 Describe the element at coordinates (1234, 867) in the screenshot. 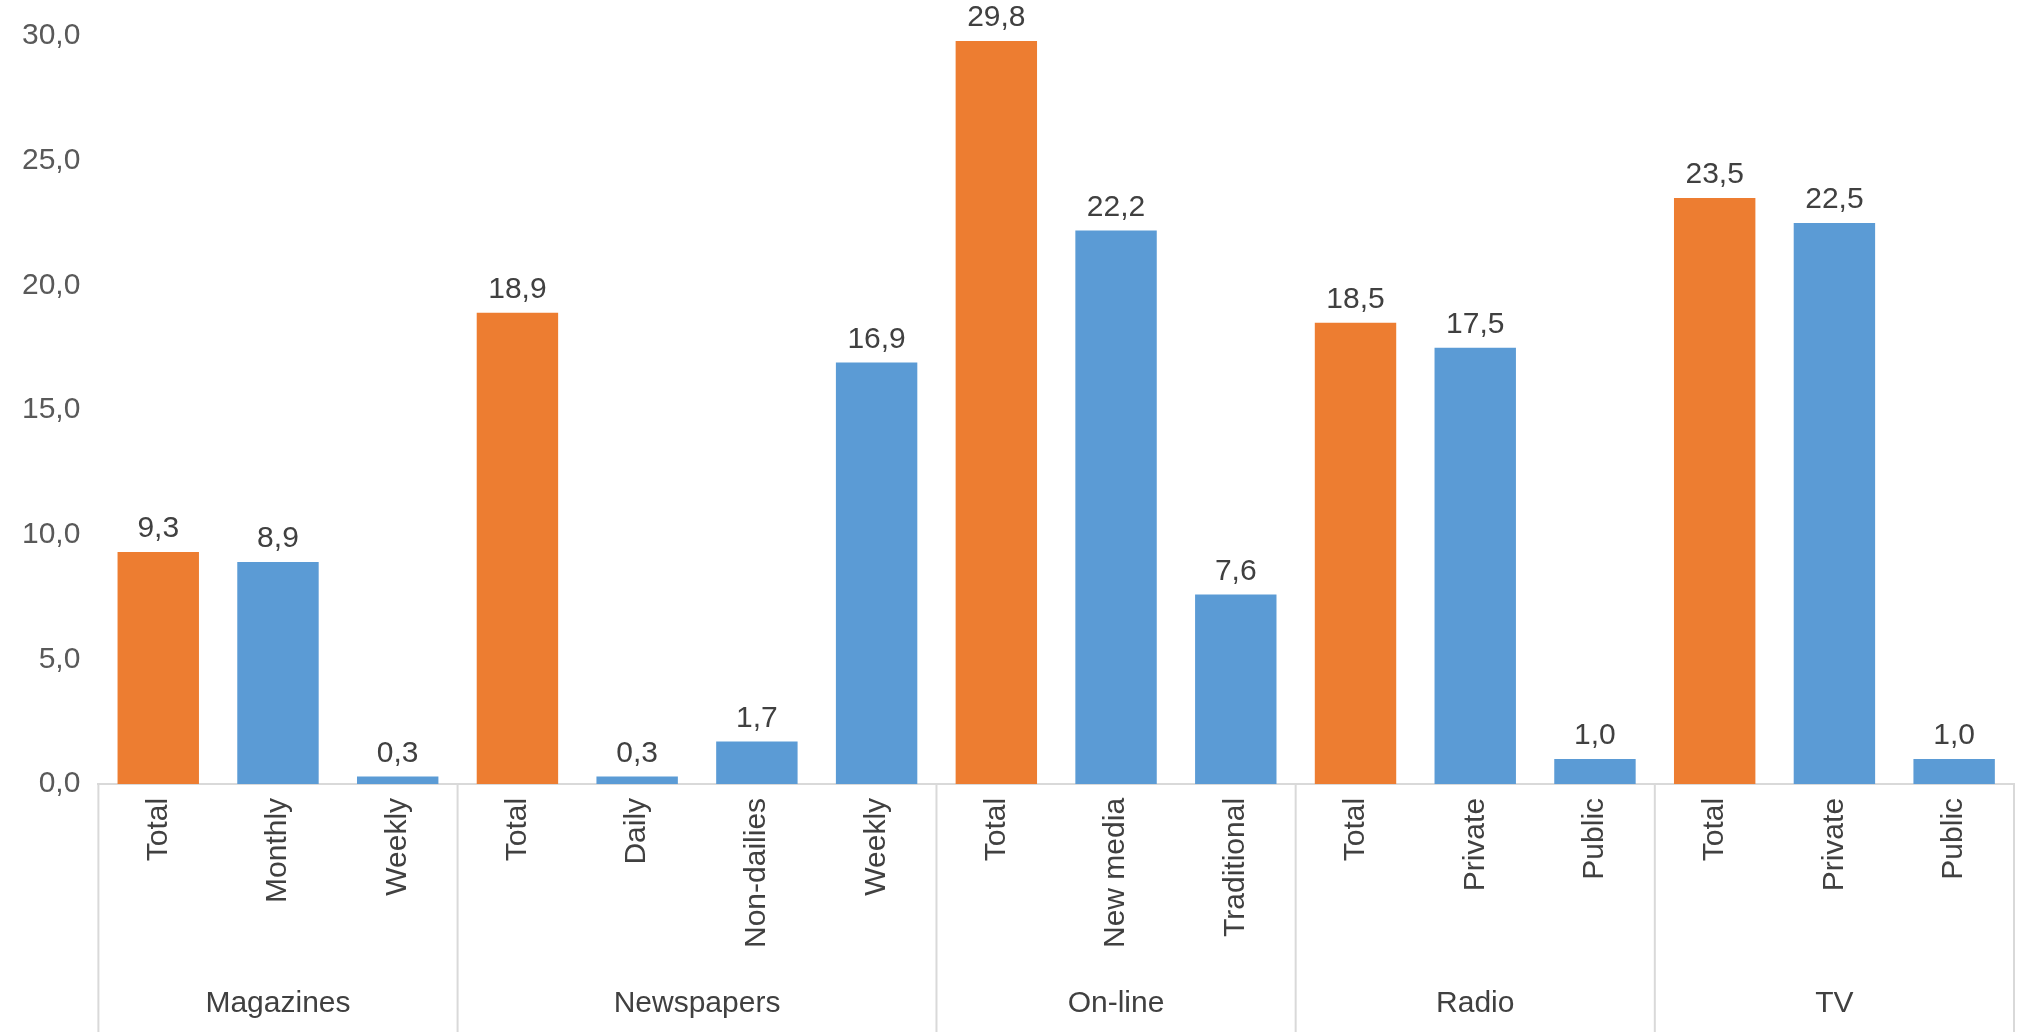

I see `x-tick-label: Traditional` at that location.